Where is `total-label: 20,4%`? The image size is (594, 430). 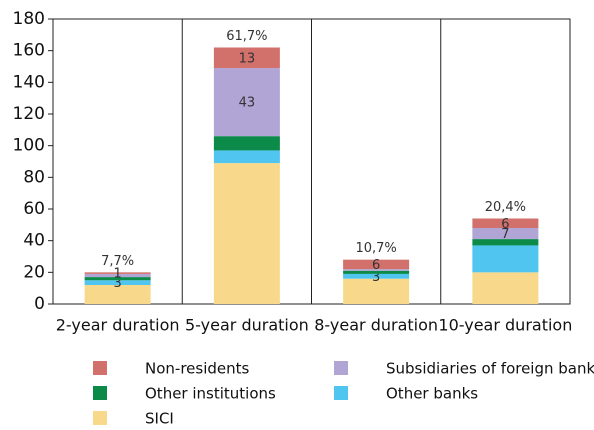 total-label: 20,4% is located at coordinates (505, 207).